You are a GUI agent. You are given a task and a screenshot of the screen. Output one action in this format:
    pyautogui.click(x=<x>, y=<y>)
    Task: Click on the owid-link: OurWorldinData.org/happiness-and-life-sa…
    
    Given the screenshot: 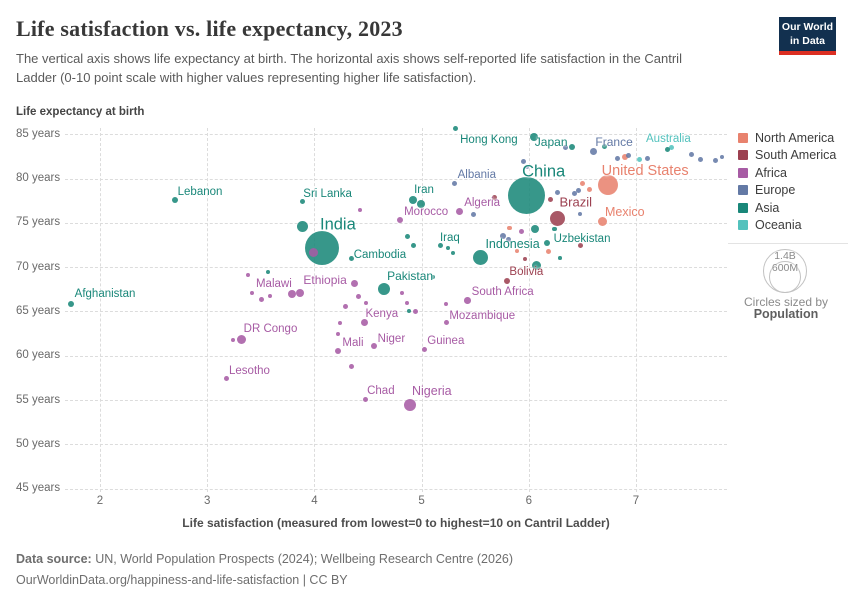 What is the action you would take?
    pyautogui.click(x=182, y=579)
    